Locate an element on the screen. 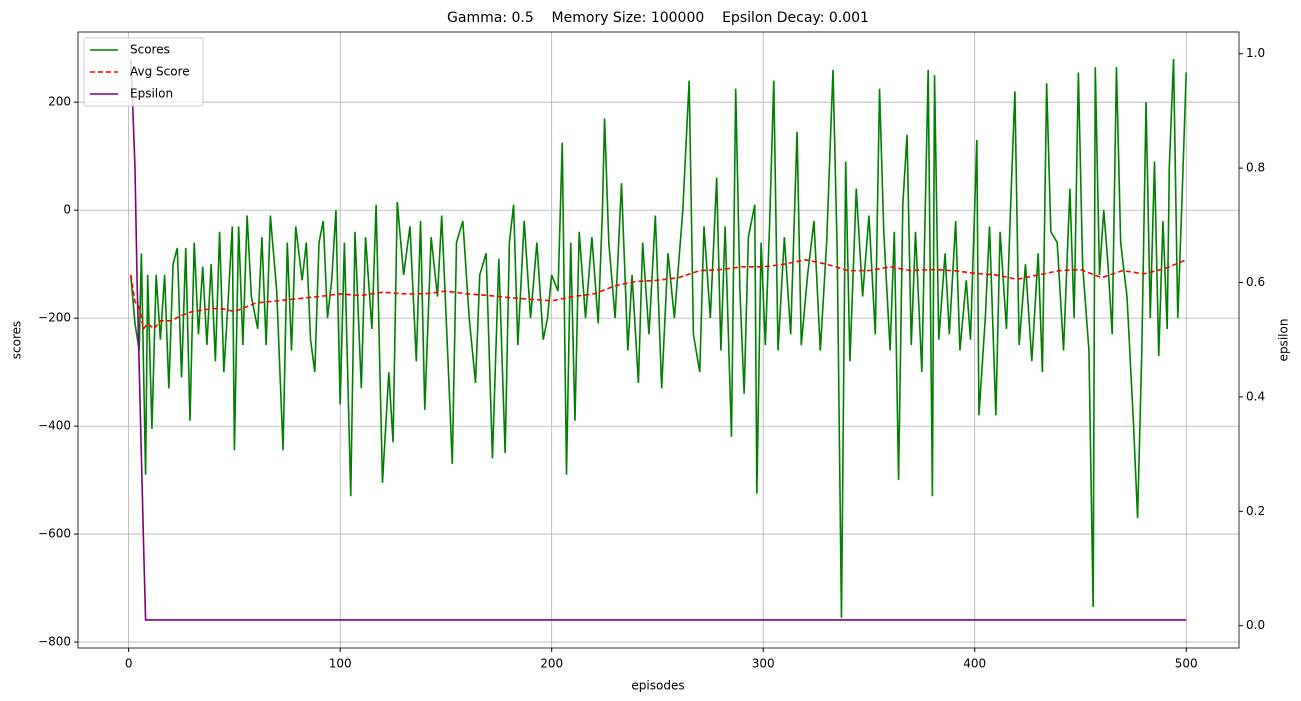 This screenshot has height=701, width=1301. x-tick-label: 500 is located at coordinates (1186, 664).